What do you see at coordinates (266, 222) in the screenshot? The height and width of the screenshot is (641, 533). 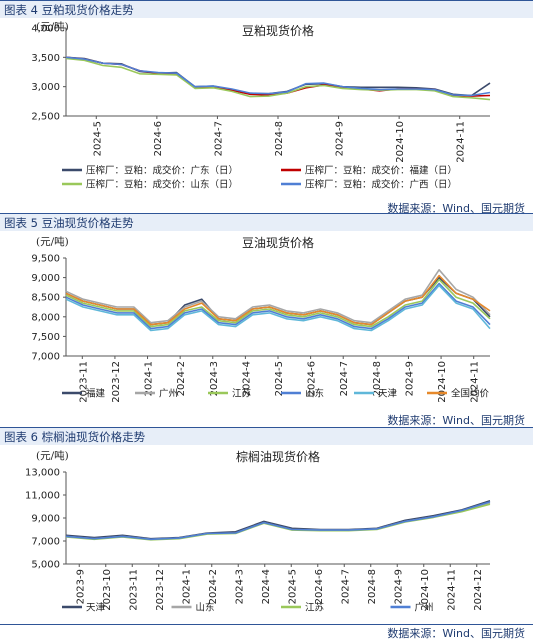 I see `caption-bar-soyoil: 图表 5 豆油现货价格走势` at bounding box center [266, 222].